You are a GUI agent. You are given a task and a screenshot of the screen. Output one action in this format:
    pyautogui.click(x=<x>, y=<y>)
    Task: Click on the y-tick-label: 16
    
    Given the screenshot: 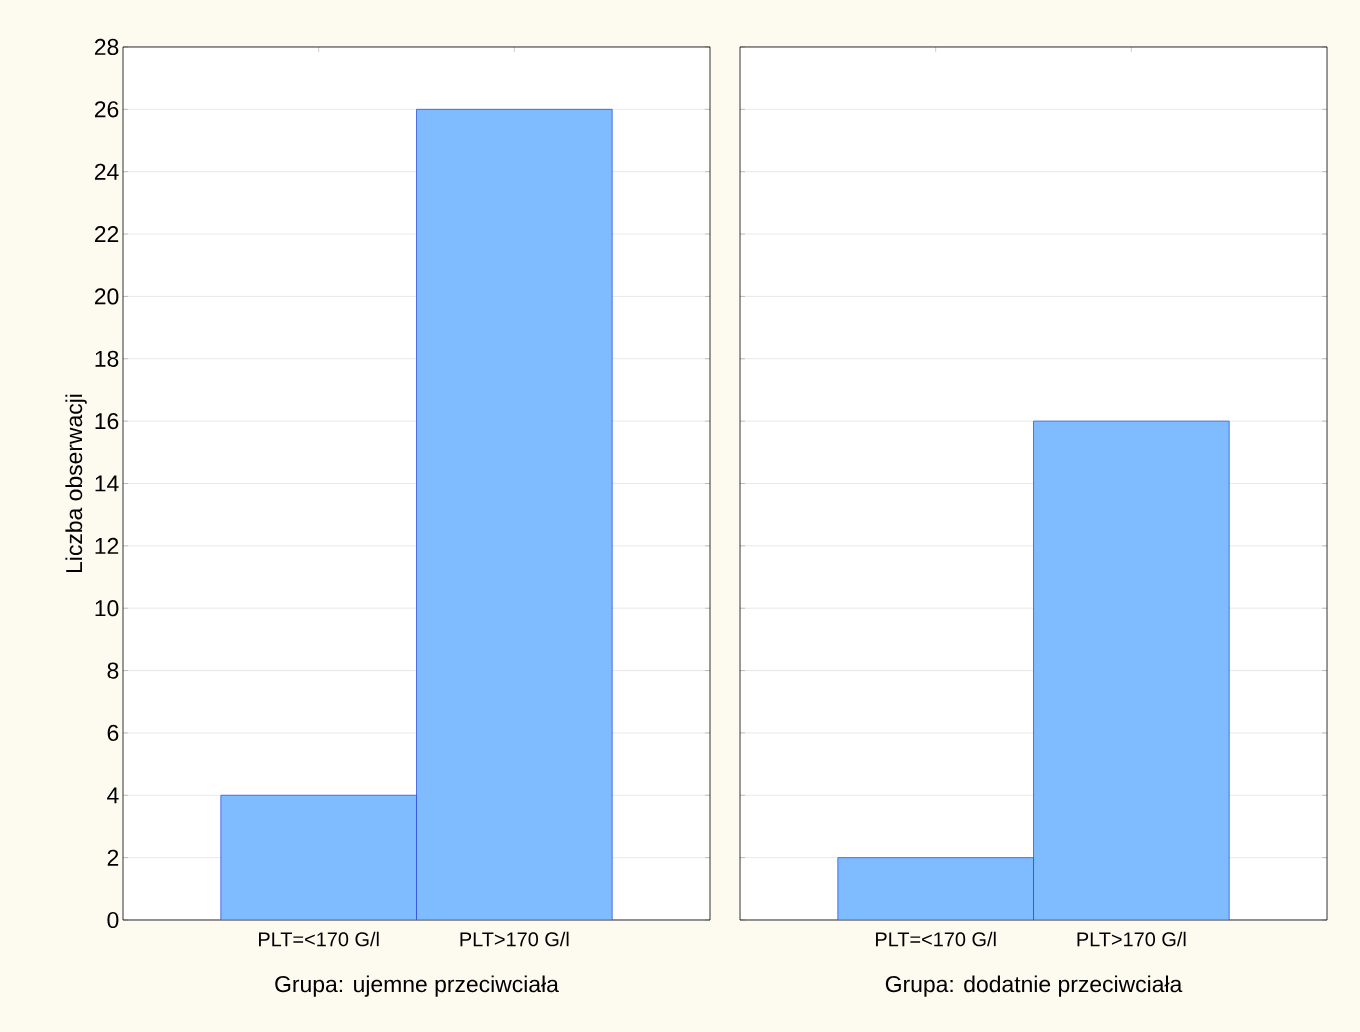 What is the action you would take?
    pyautogui.click(x=107, y=421)
    